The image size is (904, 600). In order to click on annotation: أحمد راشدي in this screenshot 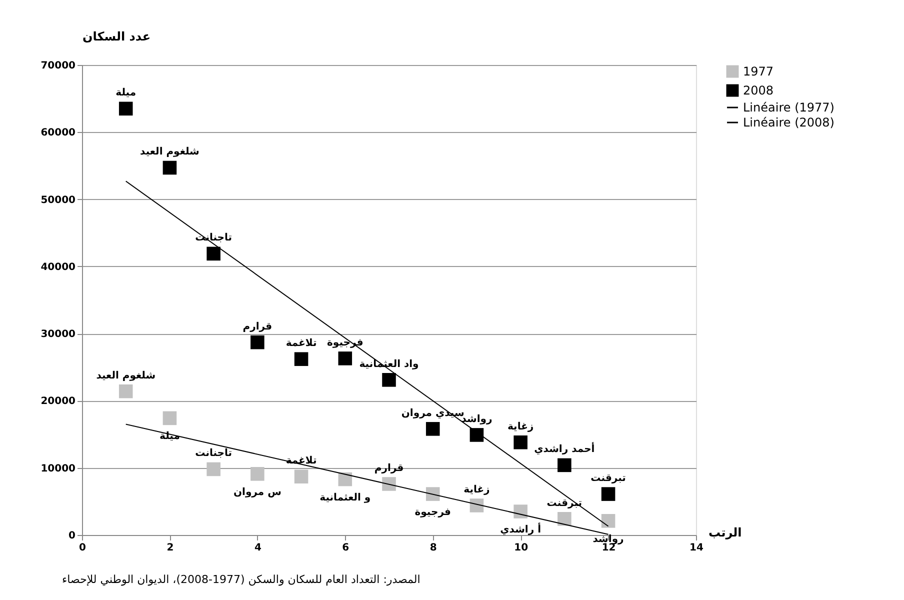, I will do `click(564, 449)`.